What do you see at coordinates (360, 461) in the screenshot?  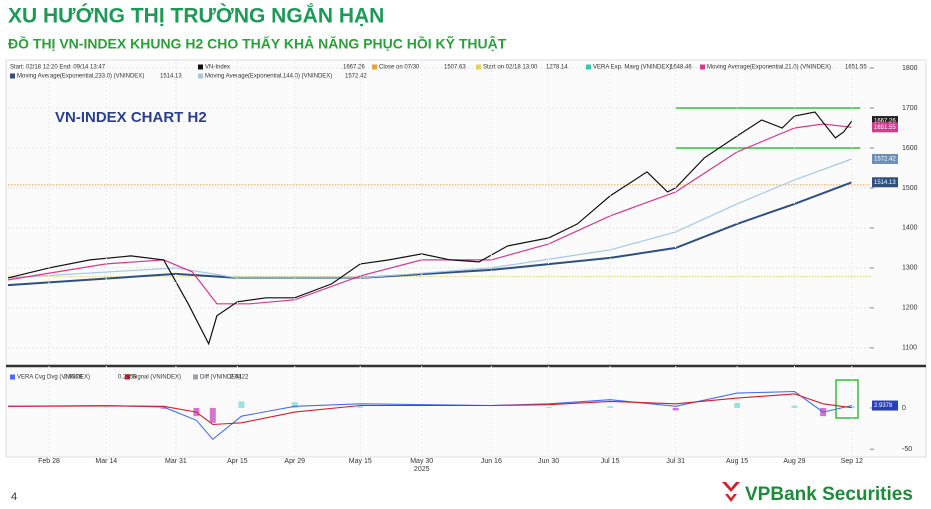 I see `x-tick-label: May 15` at bounding box center [360, 461].